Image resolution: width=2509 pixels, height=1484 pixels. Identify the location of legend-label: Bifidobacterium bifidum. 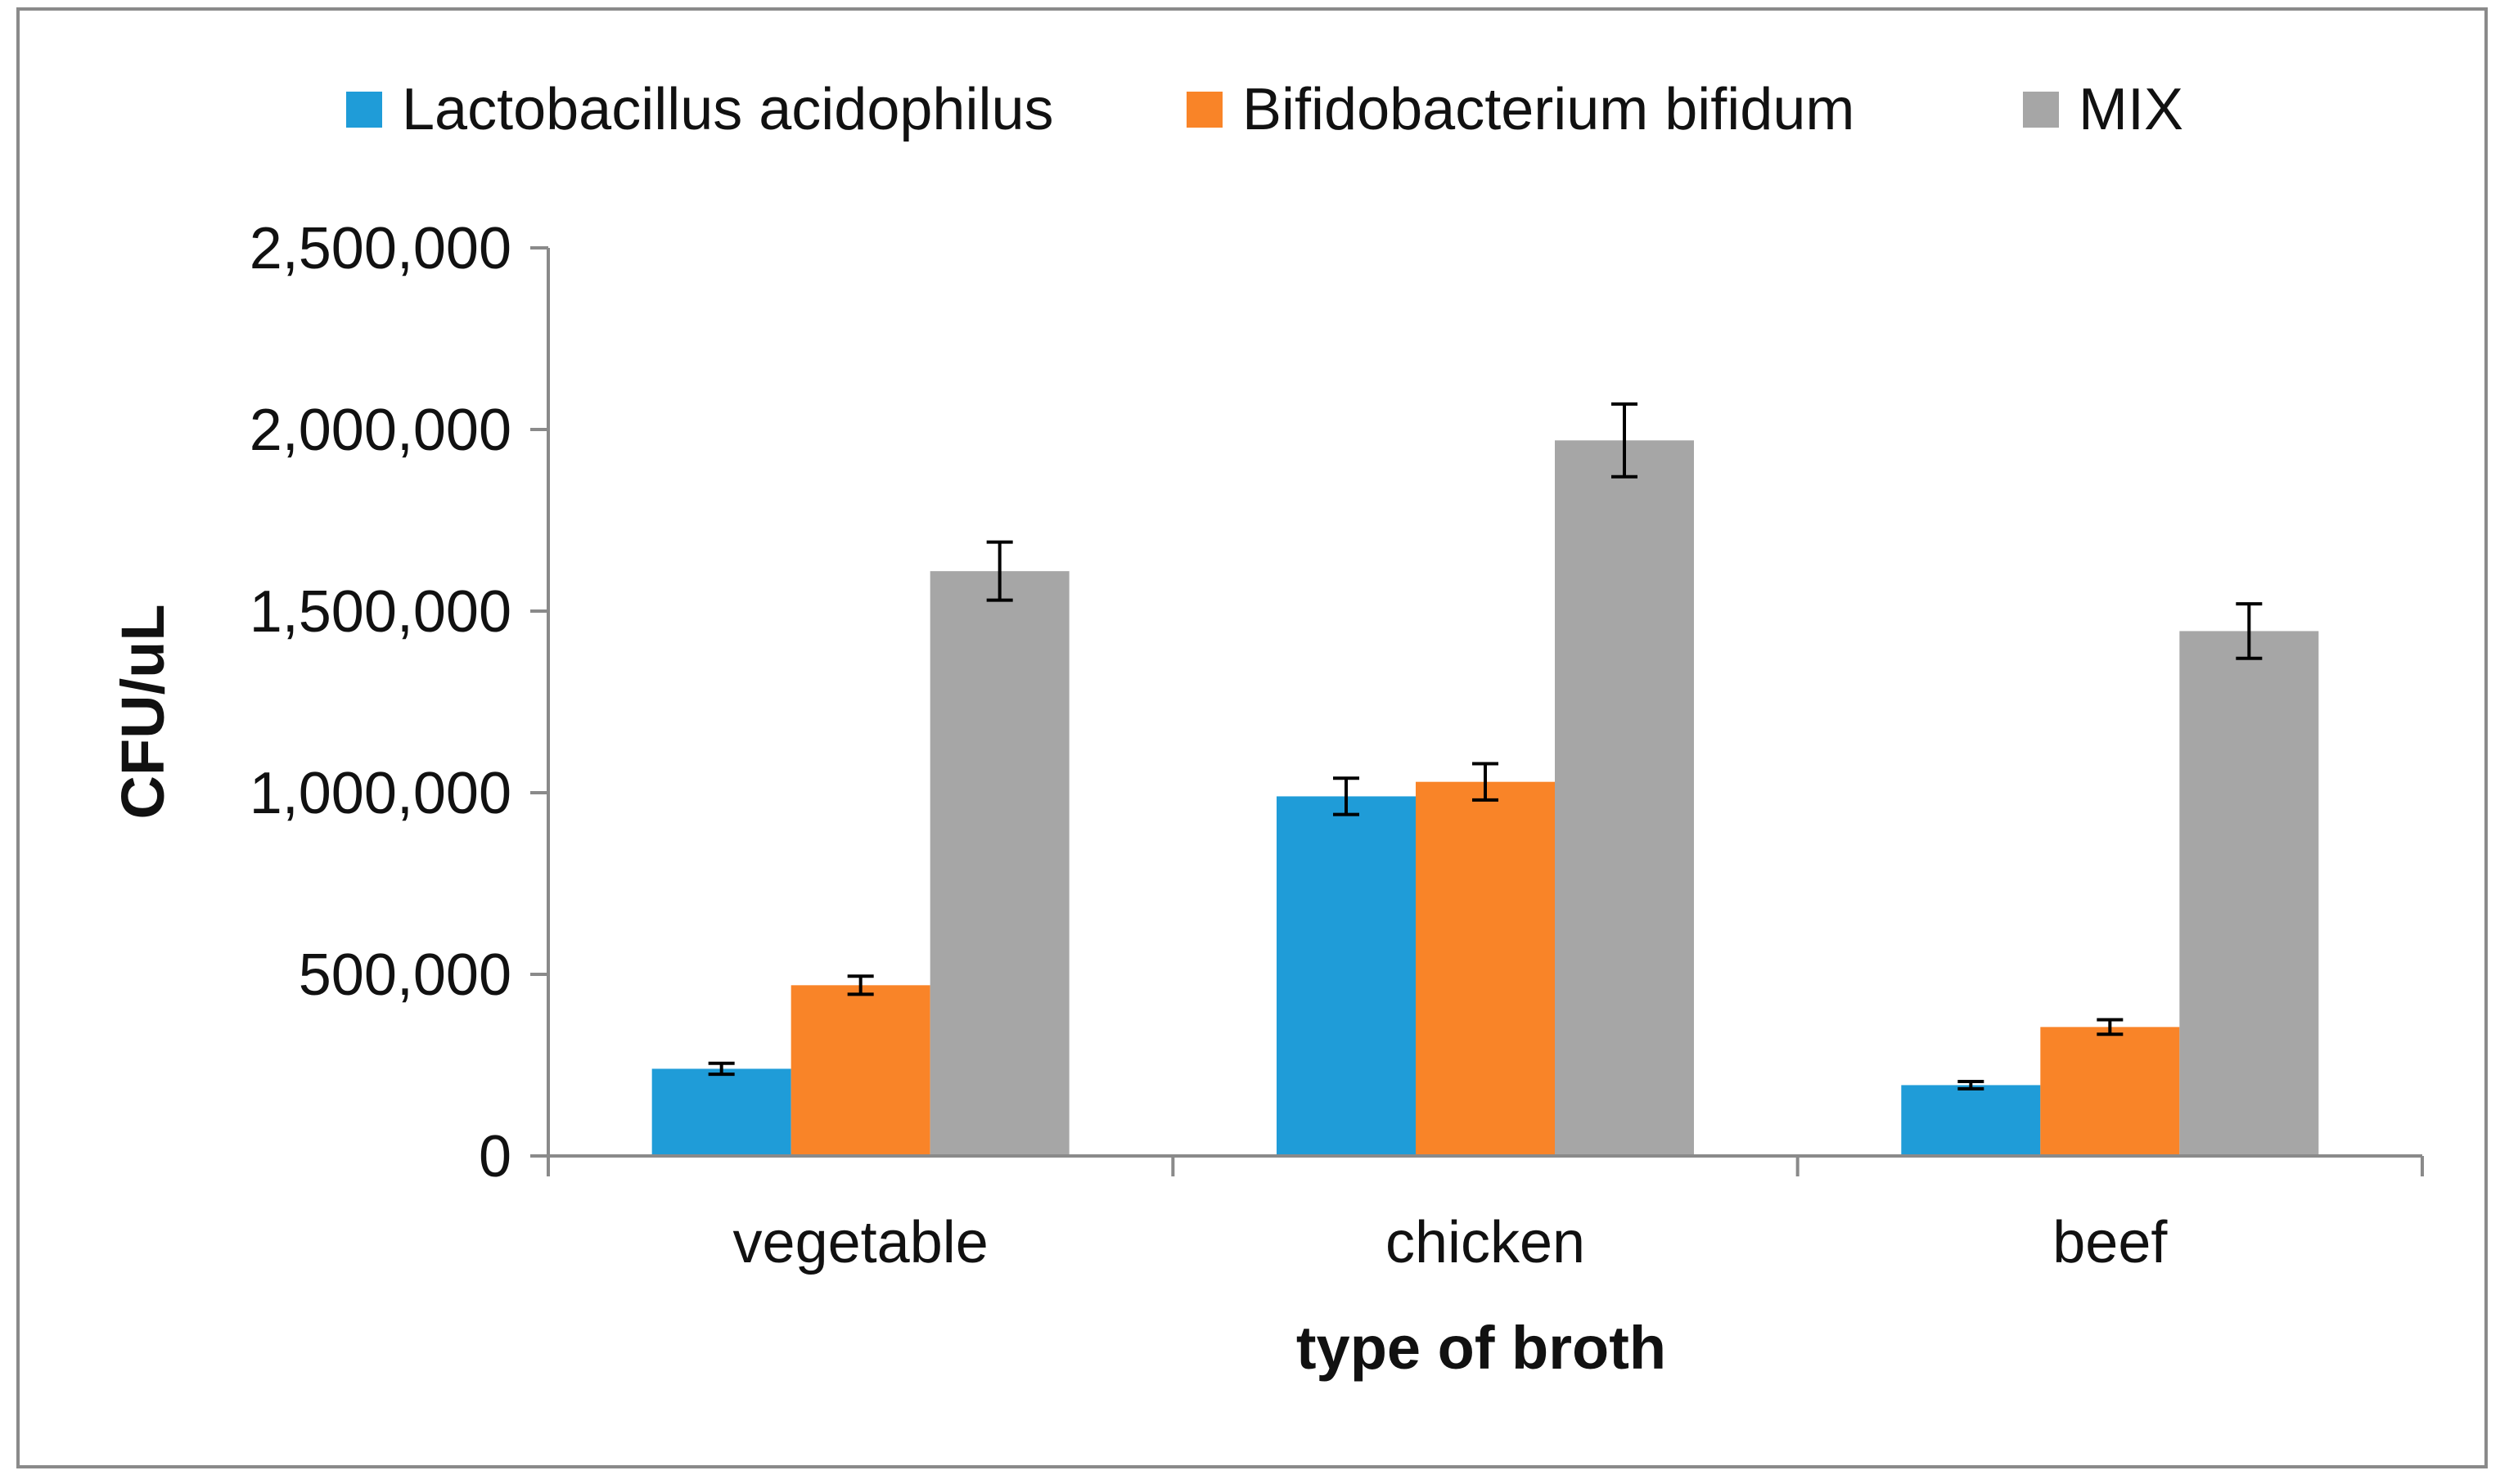
(1548, 109).